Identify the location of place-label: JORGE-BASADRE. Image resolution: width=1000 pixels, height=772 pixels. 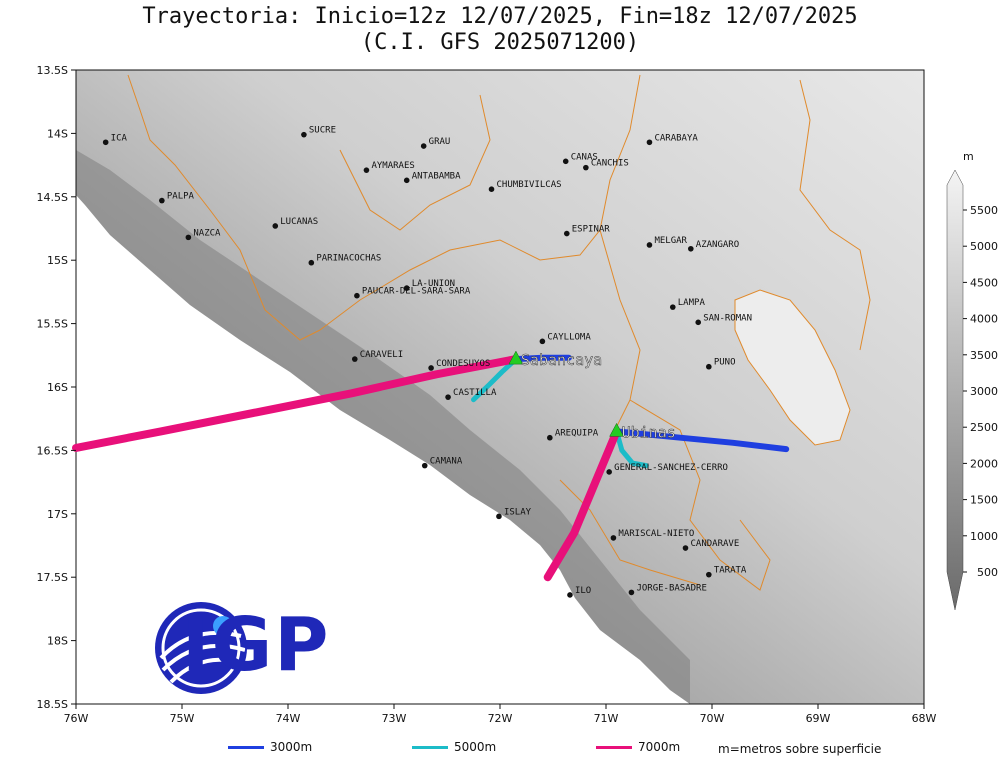
(671, 588).